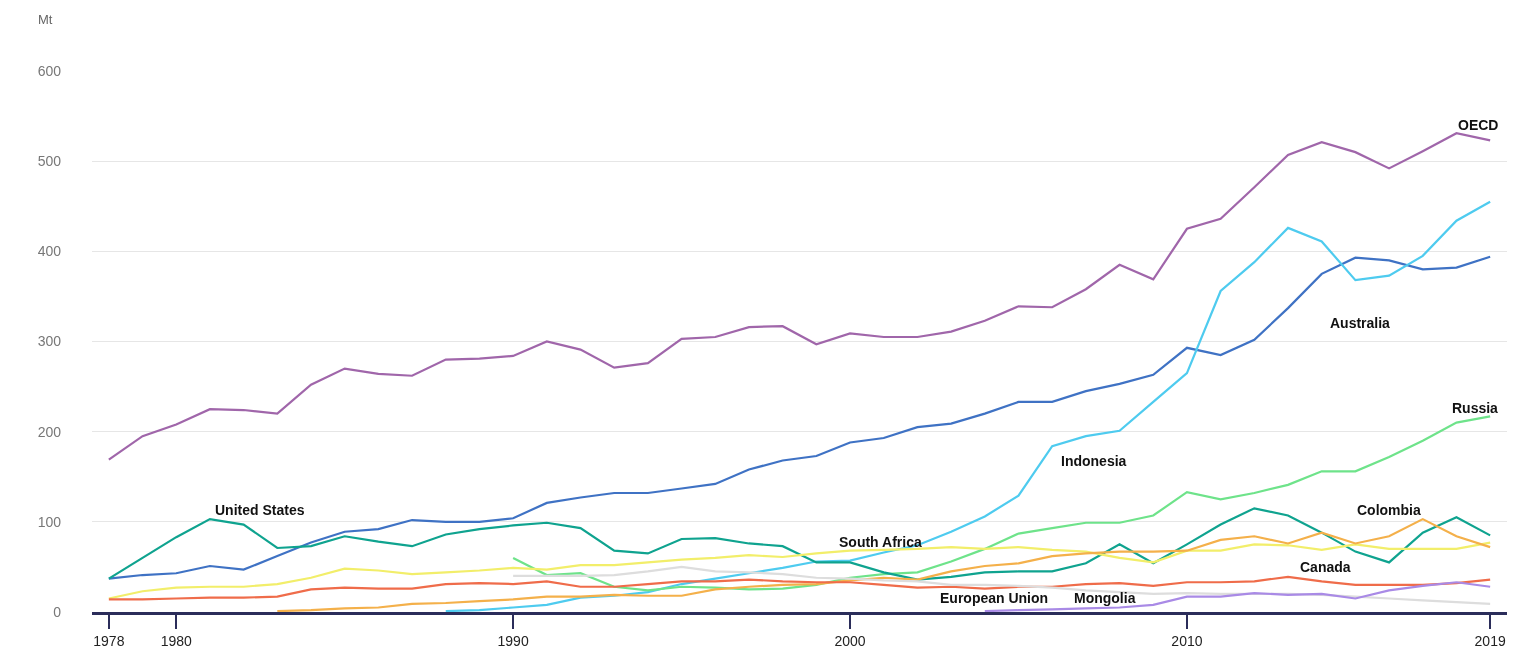 This screenshot has height=661, width=1536. What do you see at coordinates (260, 510) in the screenshot?
I see `series-label: United States` at bounding box center [260, 510].